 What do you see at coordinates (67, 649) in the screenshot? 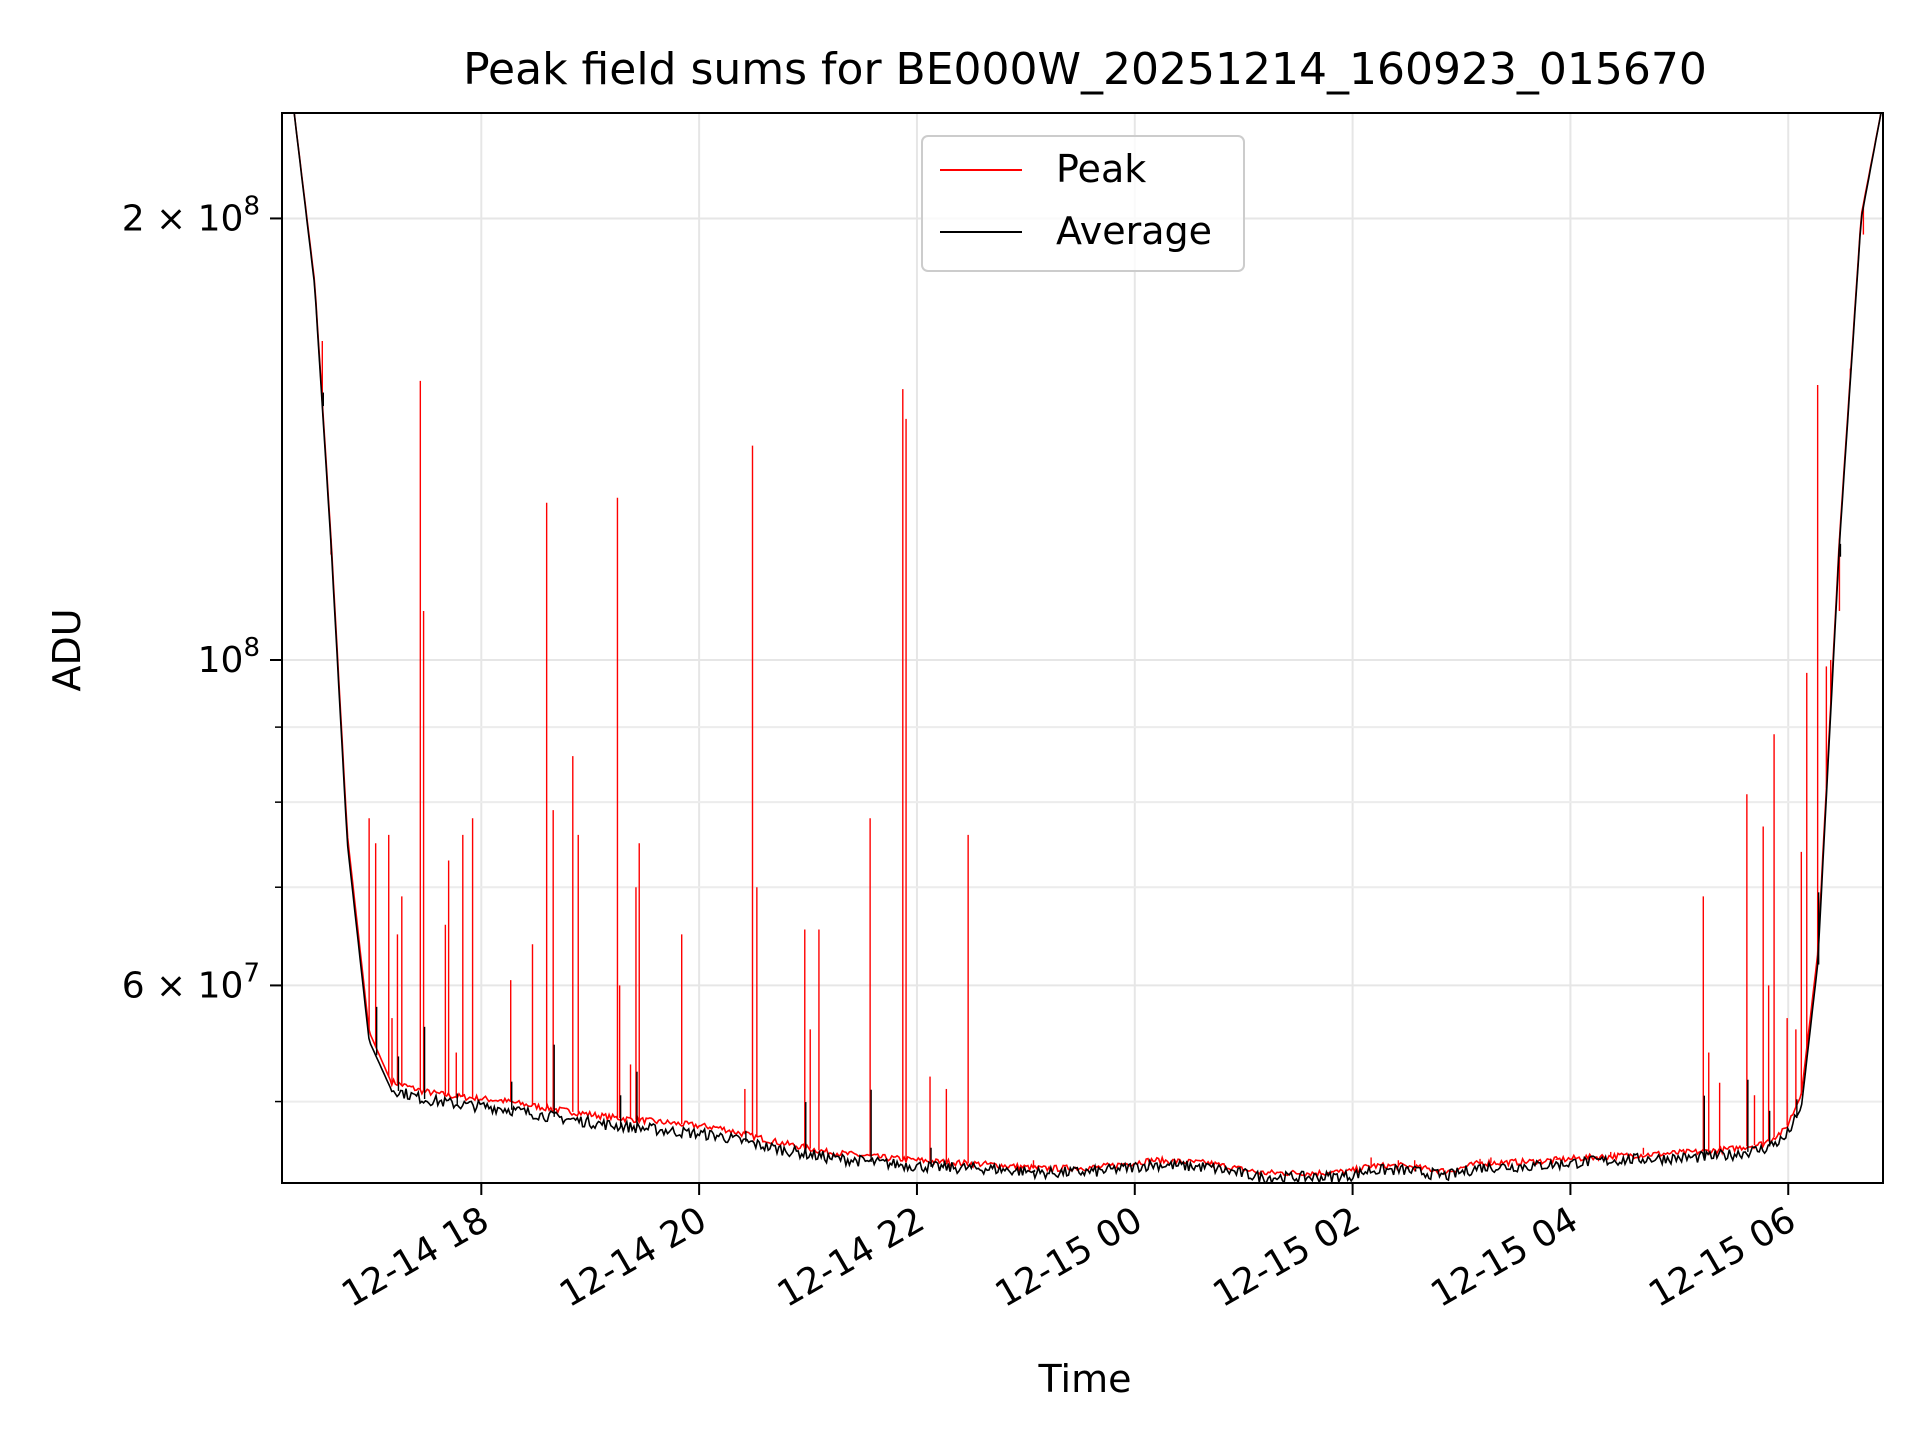
I see `y-axis-label: ADU` at bounding box center [67, 649].